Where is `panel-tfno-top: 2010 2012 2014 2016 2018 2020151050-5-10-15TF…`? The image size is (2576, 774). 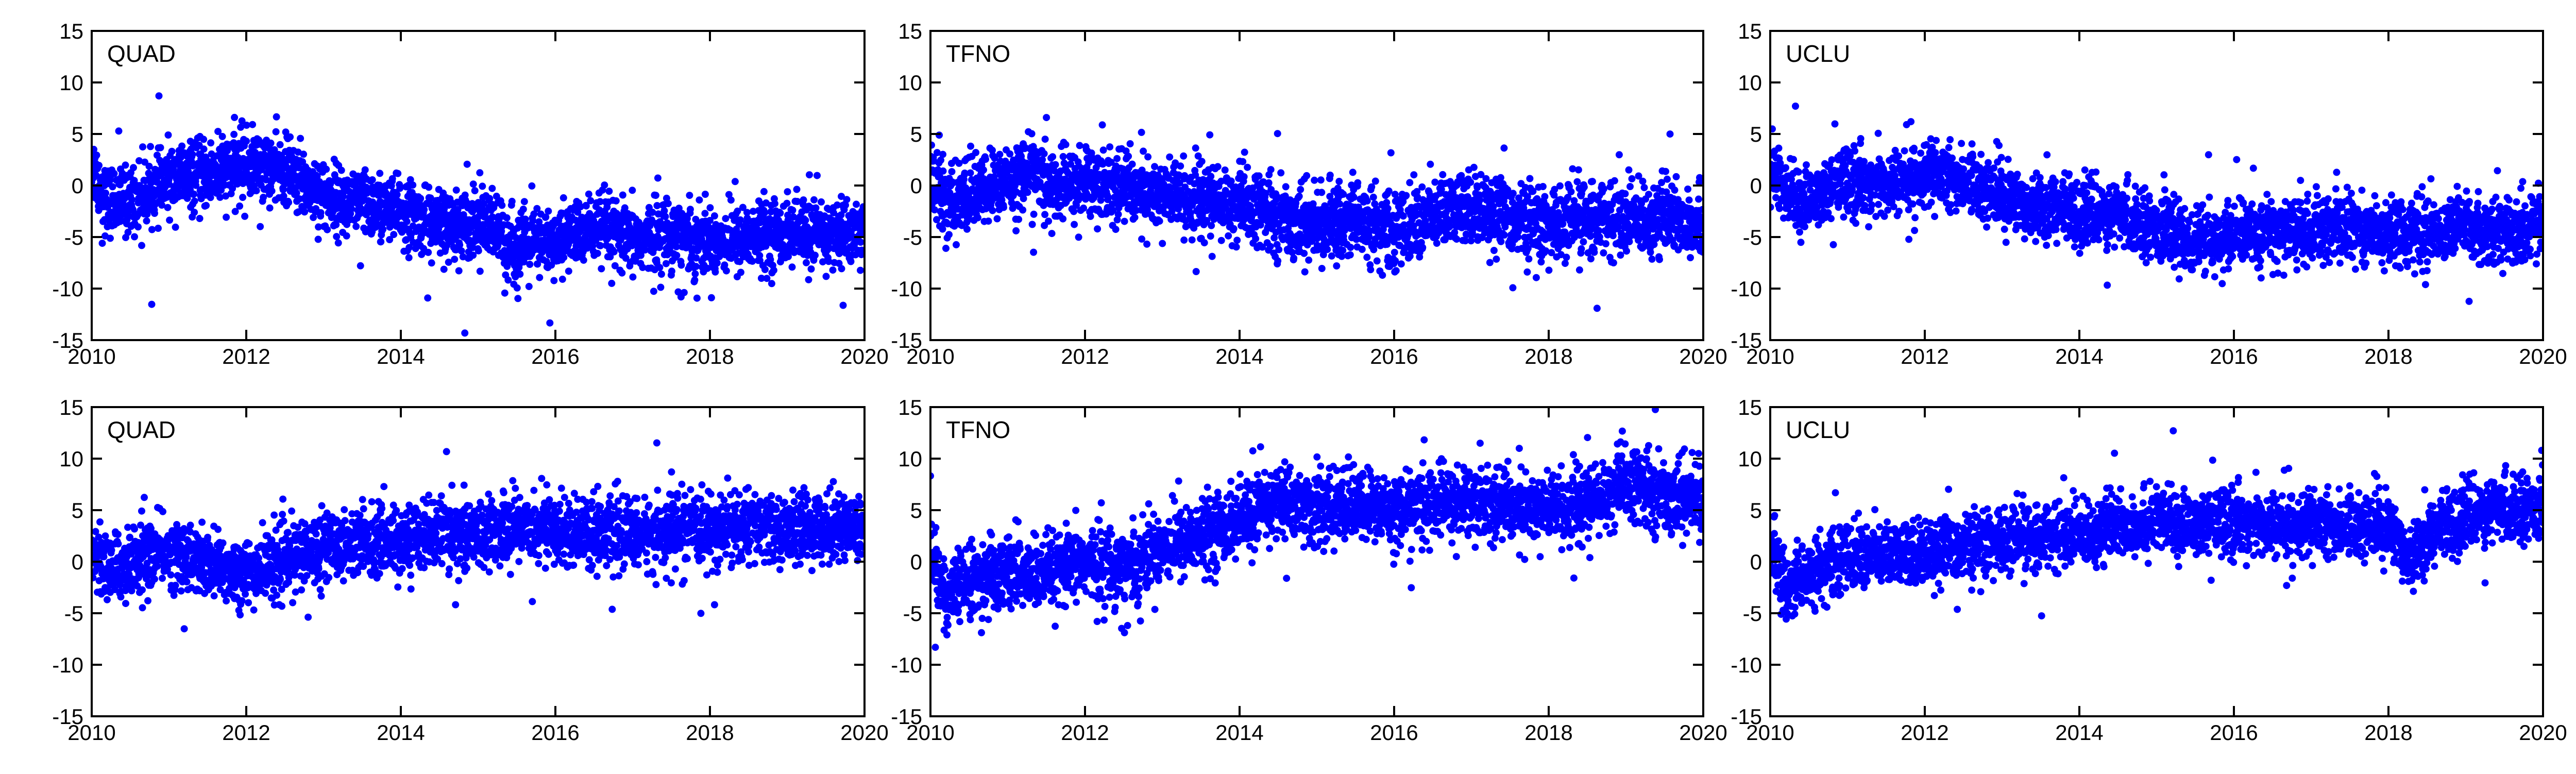
panel-tfno-top: 2010 2012 2014 2016 2018 2020151050-5-10-15TF… is located at coordinates (1309, 193).